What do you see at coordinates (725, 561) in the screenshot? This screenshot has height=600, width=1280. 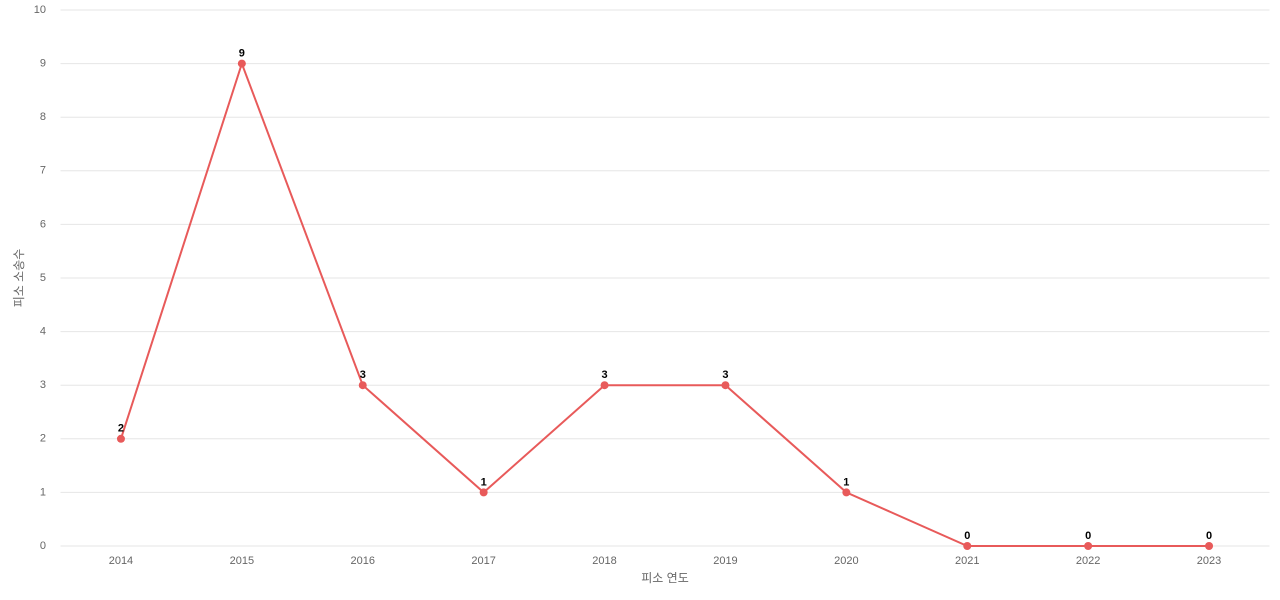 I see `x-tick-label: 2019` at bounding box center [725, 561].